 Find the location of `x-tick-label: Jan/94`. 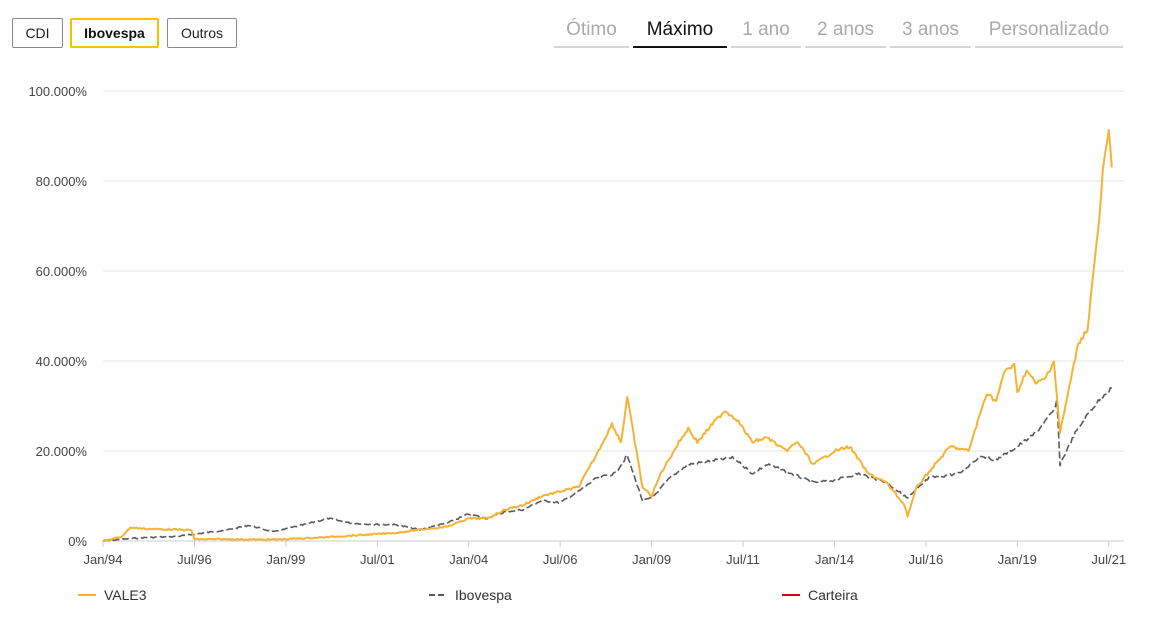

x-tick-label: Jan/94 is located at coordinates (102, 559).